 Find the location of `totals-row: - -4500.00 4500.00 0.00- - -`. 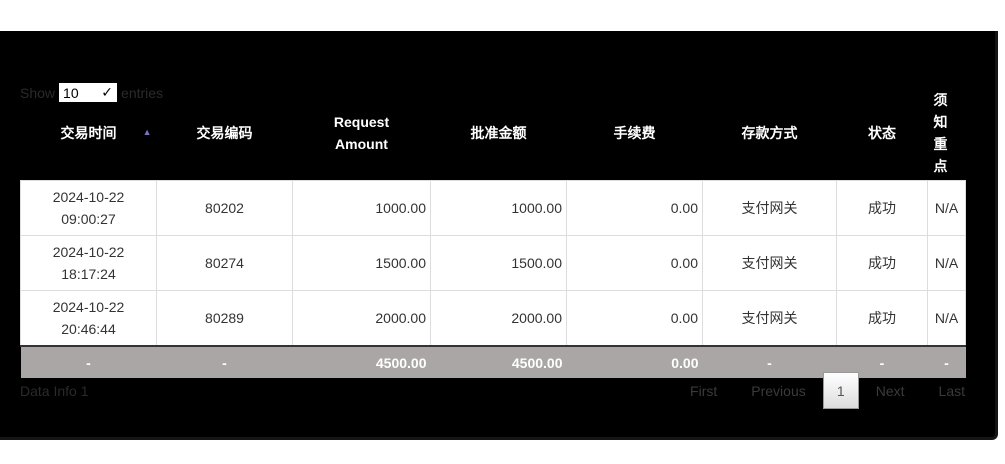

totals-row: - -4500.00 4500.00 0.00- - - is located at coordinates (493, 361).